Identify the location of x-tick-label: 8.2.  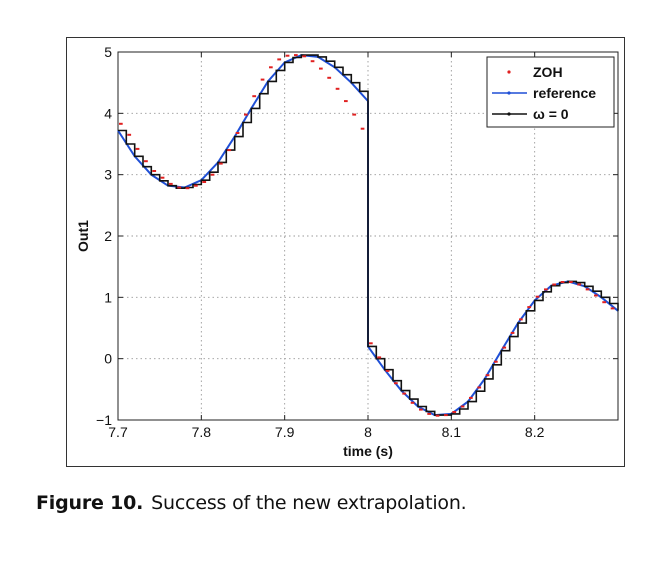
(535, 432).